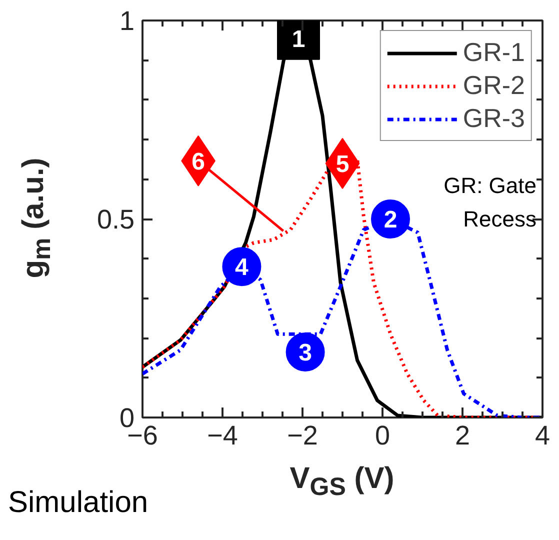 The width and height of the screenshot is (559, 540). Describe the element at coordinates (198, 162) in the screenshot. I see `annotation: 6` at that location.